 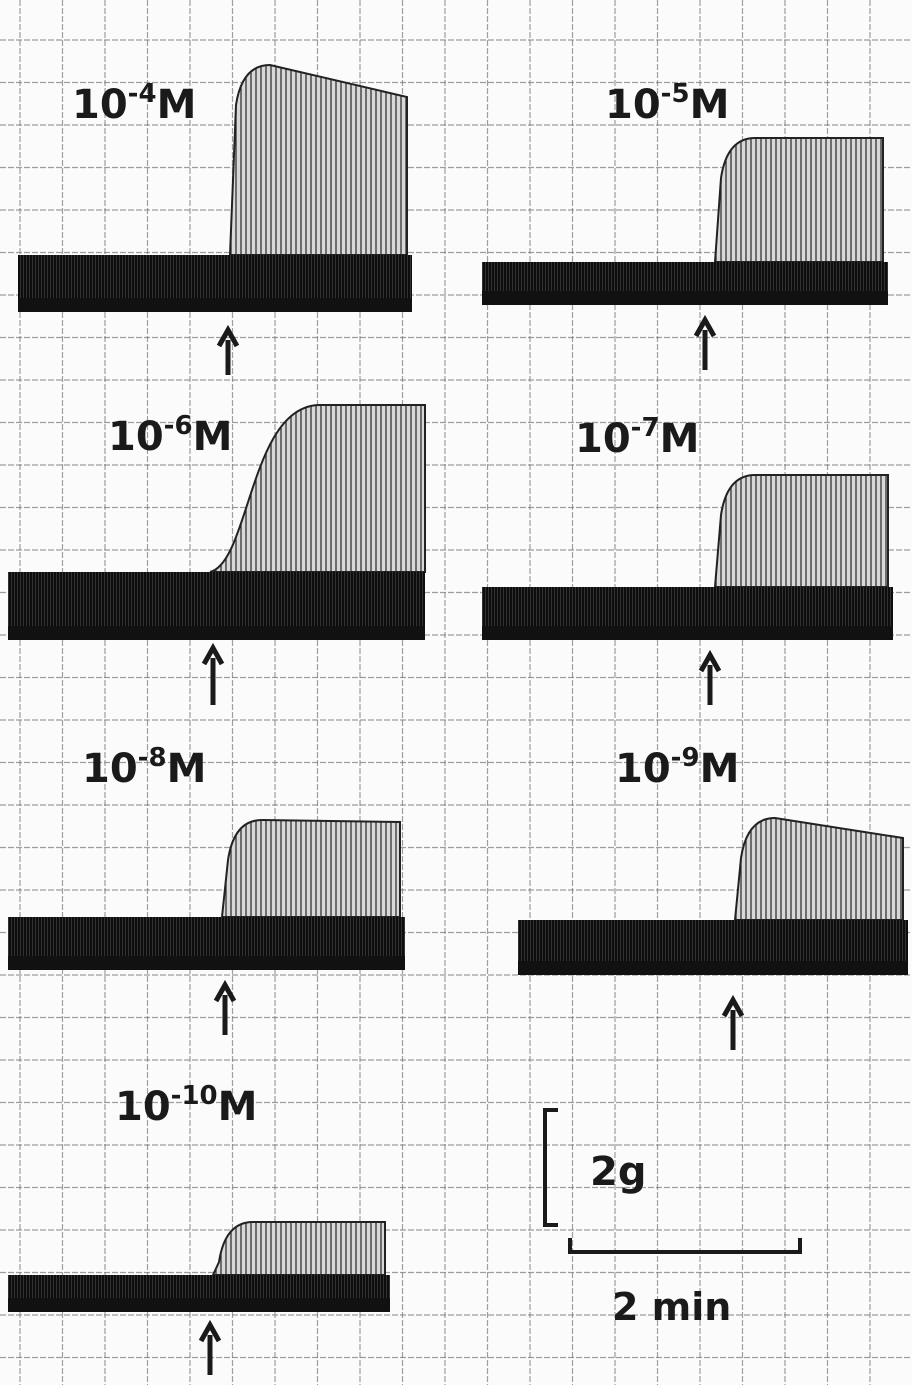 I want to click on label-exponent: -10, so click(x=194, y=1096).